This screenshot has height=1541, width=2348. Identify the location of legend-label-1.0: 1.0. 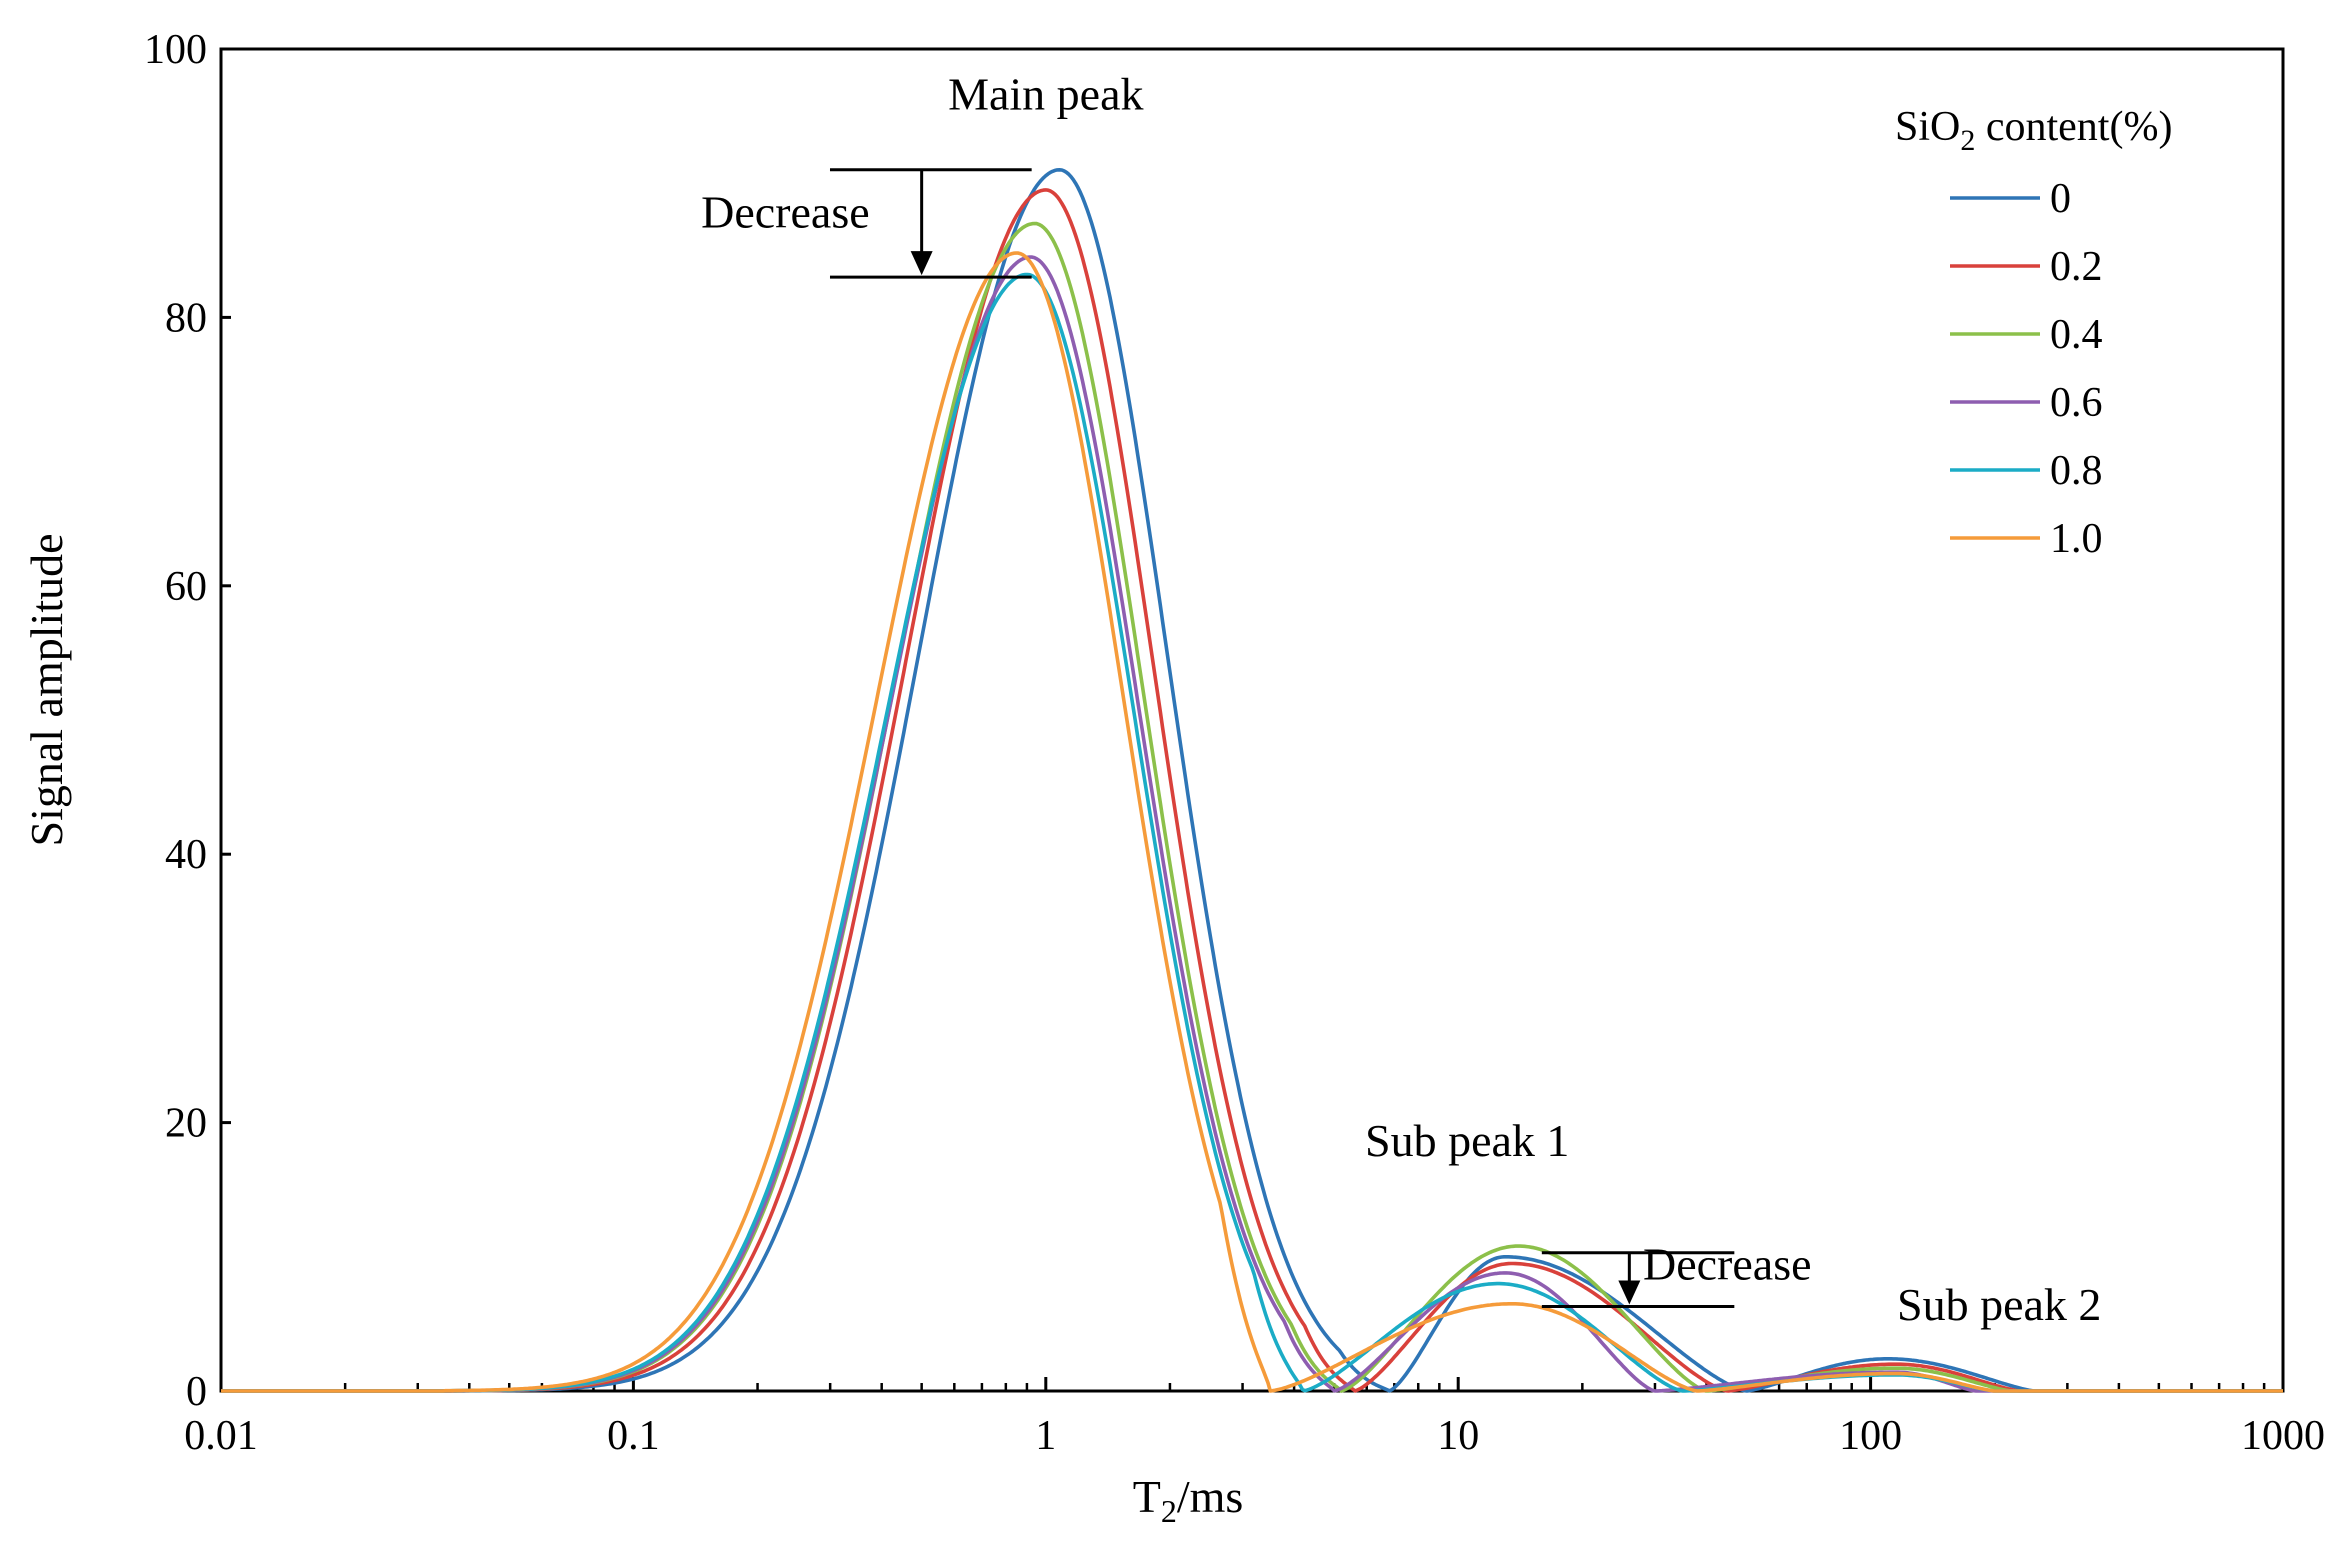
(2076, 539).